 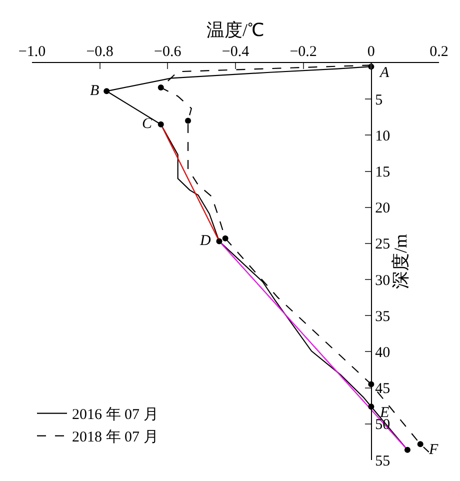 What do you see at coordinates (236, 52) in the screenshot?
I see `x-tick-label: −0.4` at bounding box center [236, 52].